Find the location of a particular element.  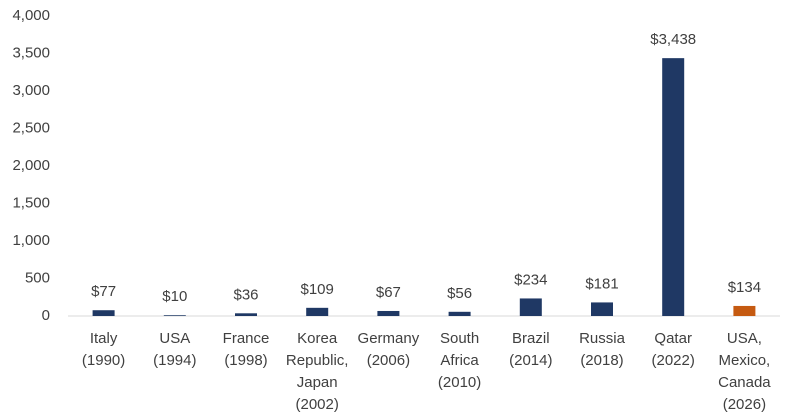

y-tick-label: 3,500 is located at coordinates (31, 52).